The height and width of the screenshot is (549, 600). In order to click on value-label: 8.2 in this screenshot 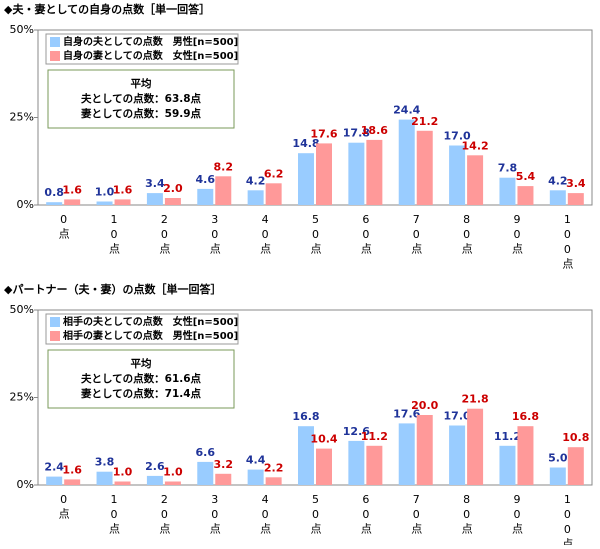, I will do `click(224, 166)`.